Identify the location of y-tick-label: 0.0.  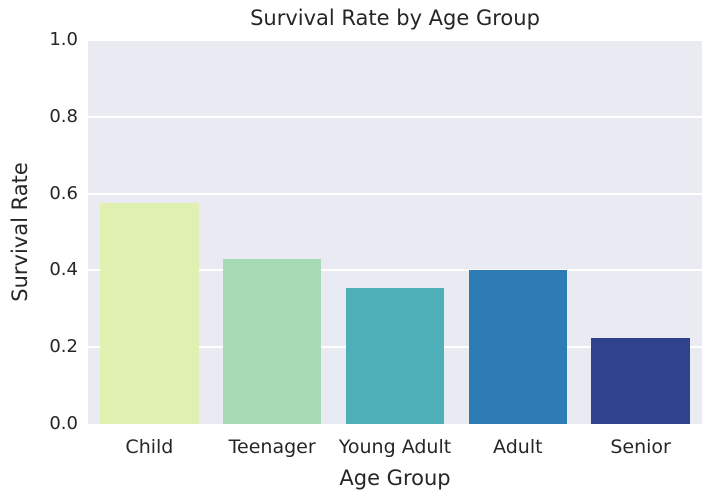
(63, 423).